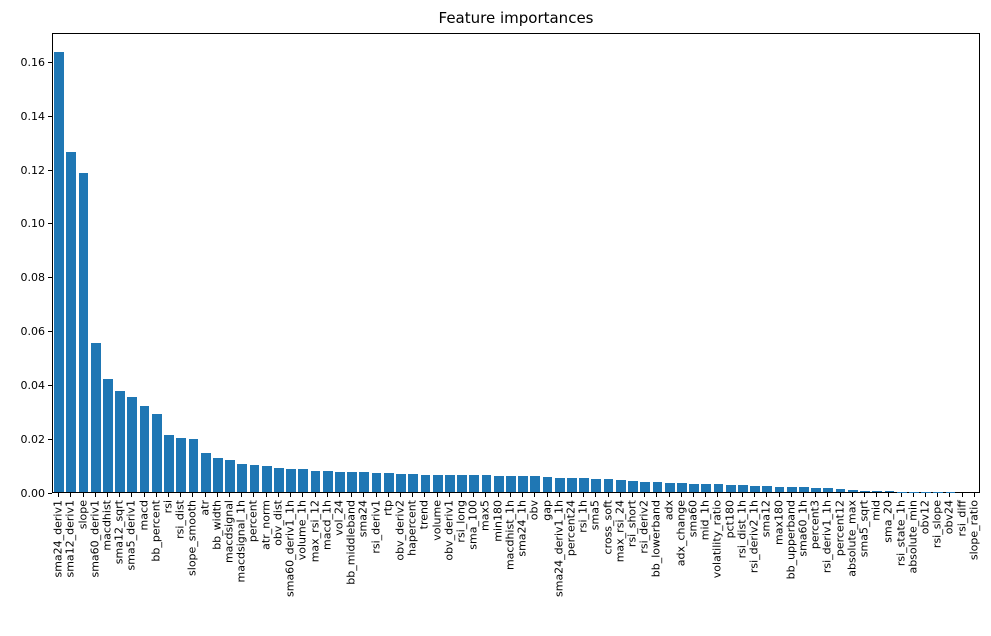 The image size is (991, 636). What do you see at coordinates (278, 523) in the screenshot?
I see `x-tick-label: obv_dist` at bounding box center [278, 523].